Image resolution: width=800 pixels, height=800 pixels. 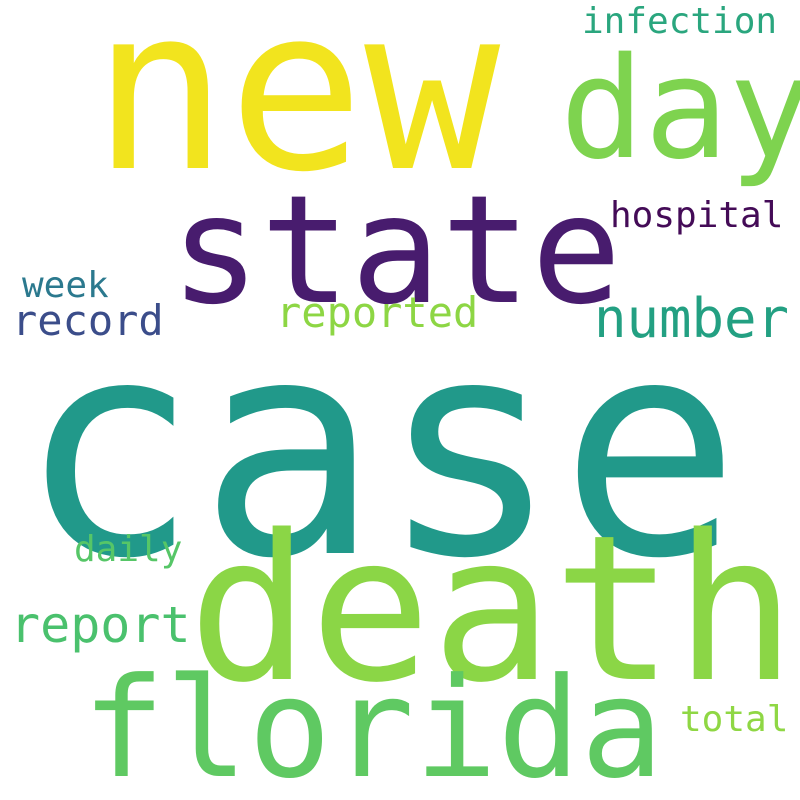 What do you see at coordinates (697, 215) in the screenshot?
I see `word-hospital: hospital` at bounding box center [697, 215].